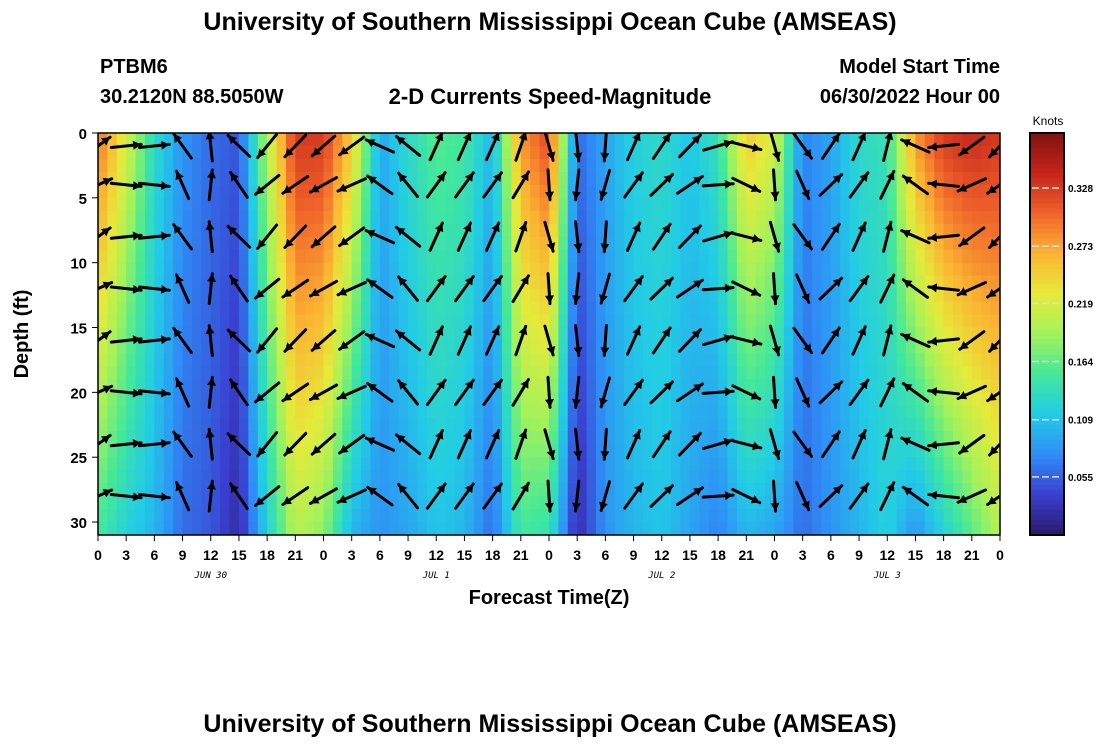  Describe the element at coordinates (78, 458) in the screenshot. I see `y-tick-label: 25` at that location.